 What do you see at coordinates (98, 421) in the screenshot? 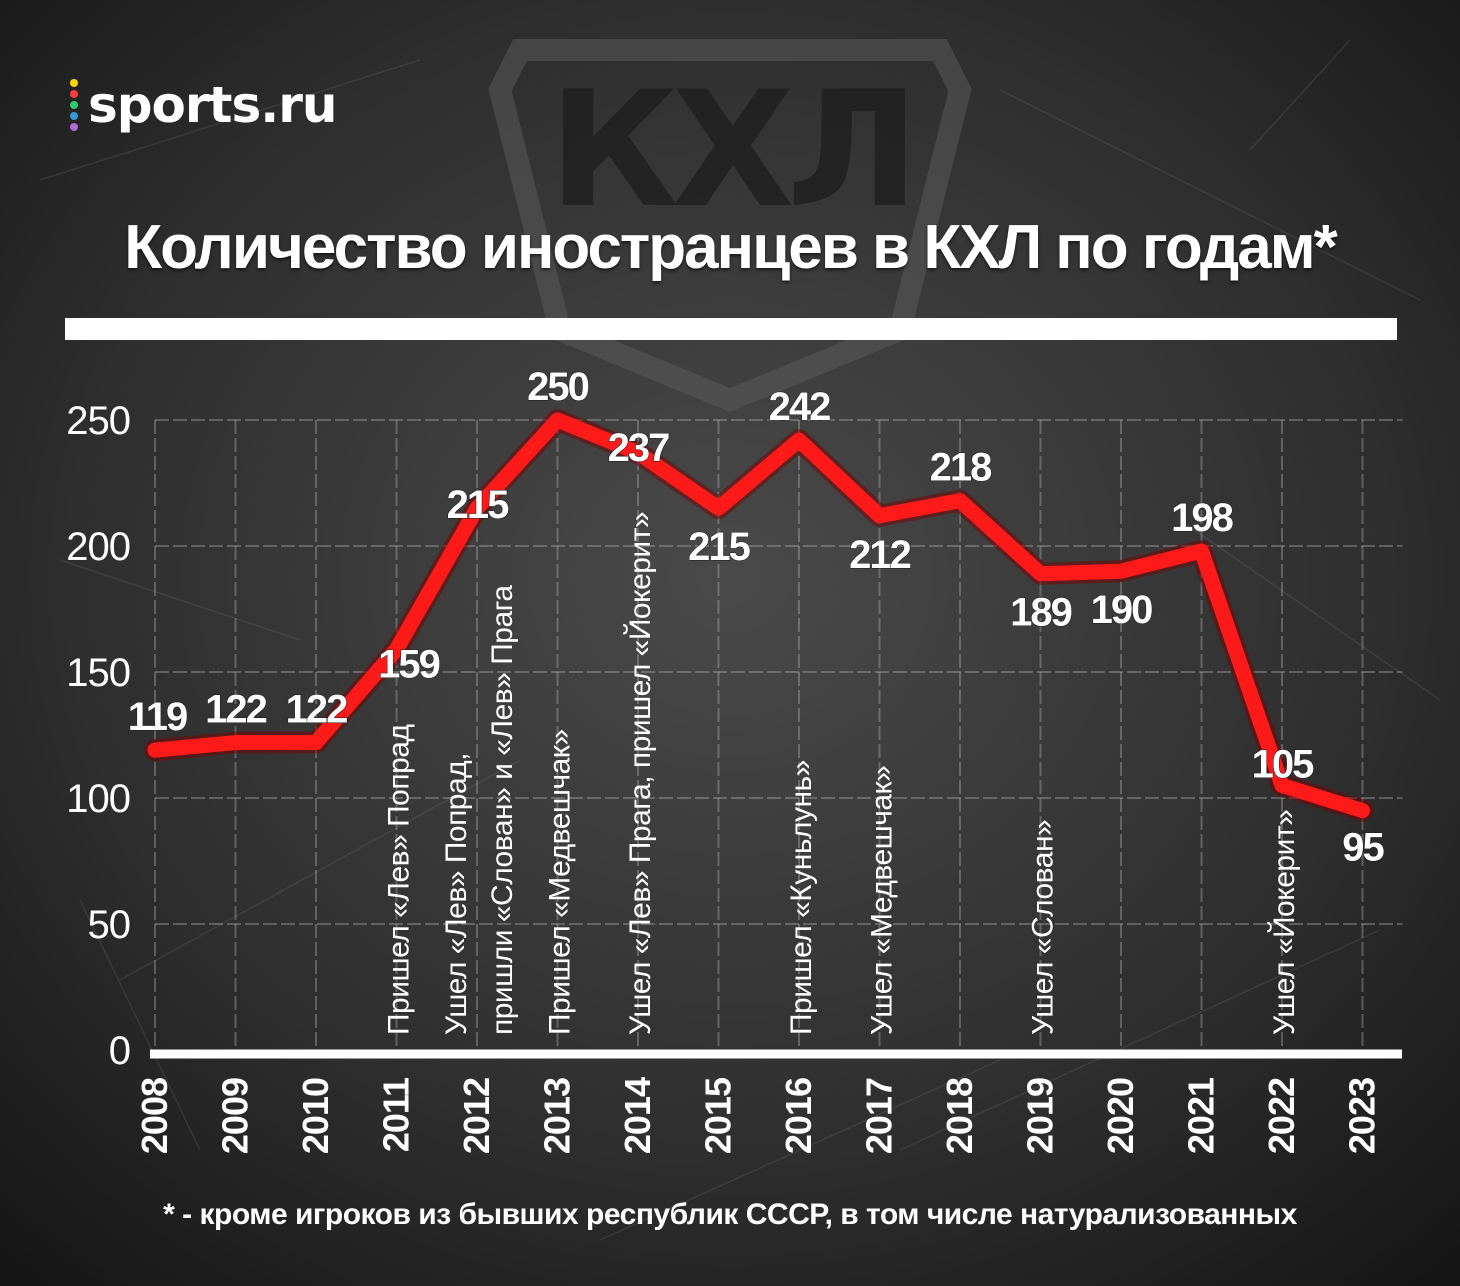
I see `y-tick-label: 250` at bounding box center [98, 421].